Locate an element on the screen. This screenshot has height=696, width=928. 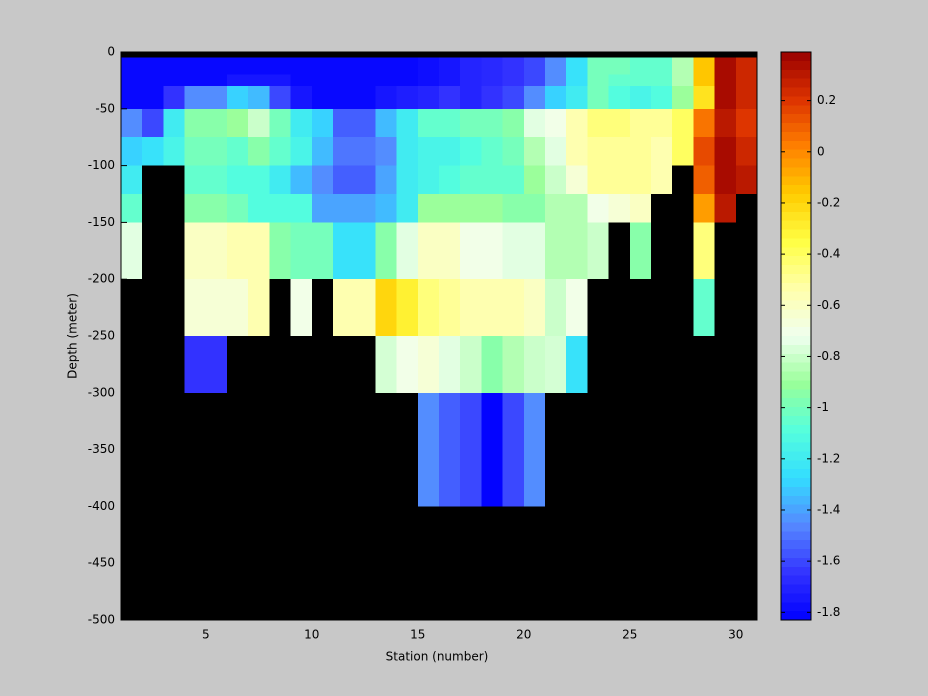
colorbar-tick-label: -1.2 is located at coordinates (828, 458).